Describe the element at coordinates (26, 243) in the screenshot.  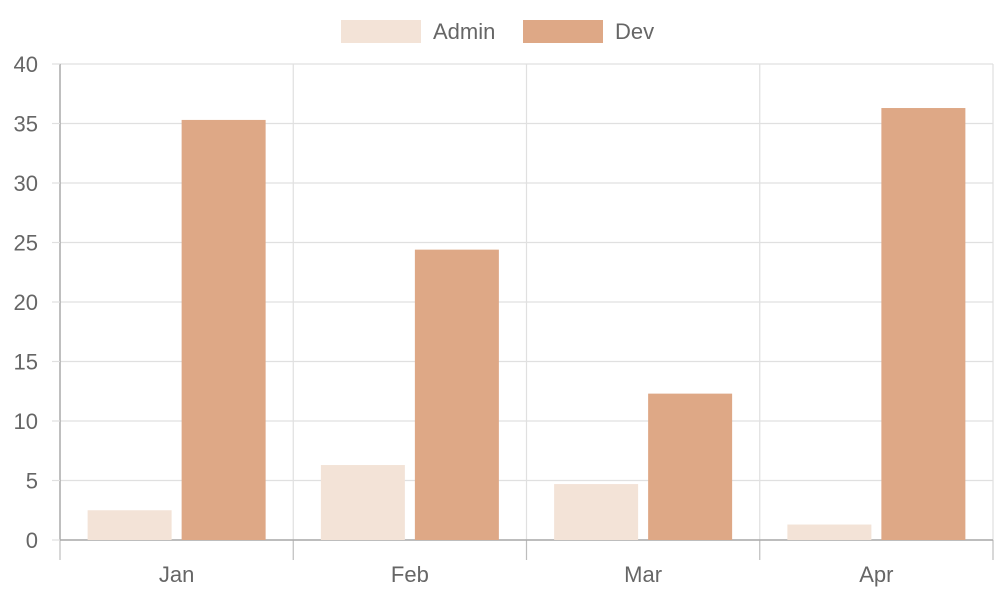
I see `y-tick-label: 25` at that location.